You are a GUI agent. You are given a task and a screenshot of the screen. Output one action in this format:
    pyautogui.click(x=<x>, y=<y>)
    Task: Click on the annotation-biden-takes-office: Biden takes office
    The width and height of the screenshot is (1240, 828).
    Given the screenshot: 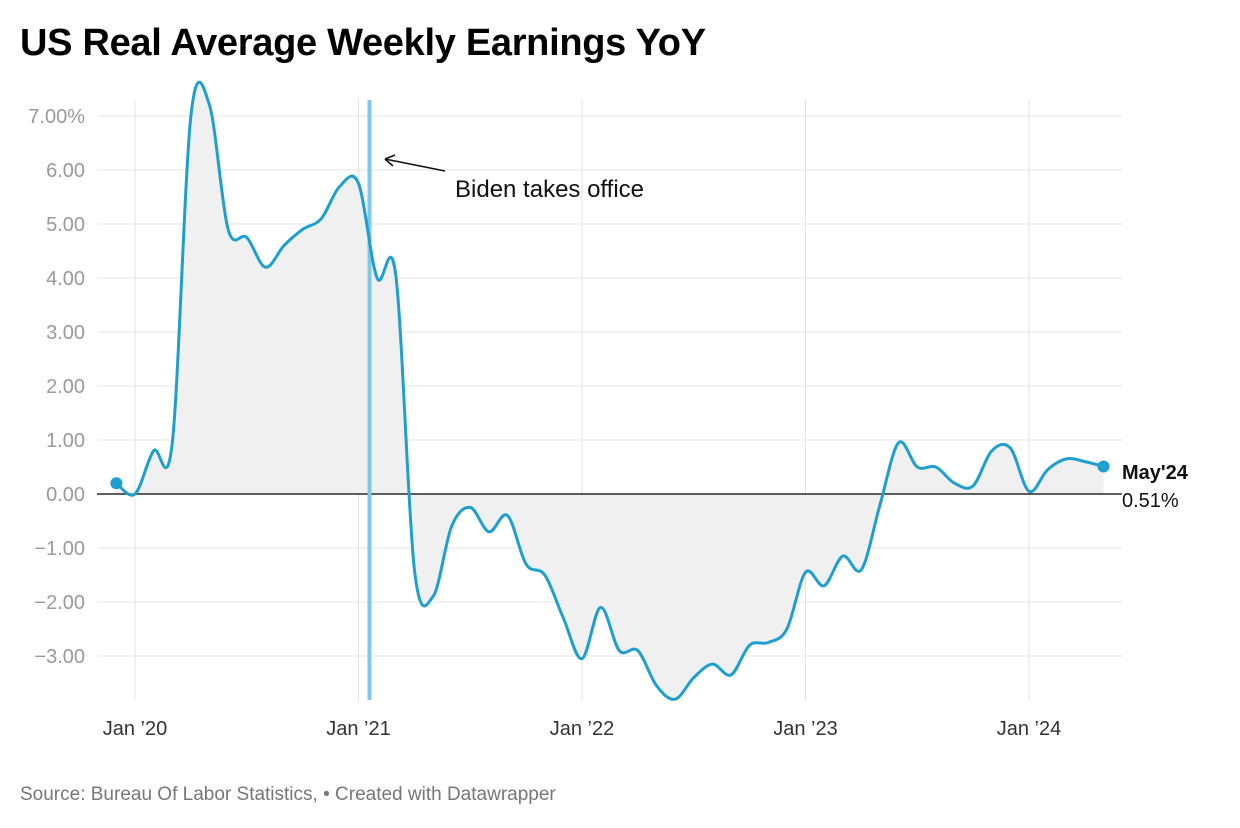 What is the action you would take?
    pyautogui.click(x=549, y=189)
    